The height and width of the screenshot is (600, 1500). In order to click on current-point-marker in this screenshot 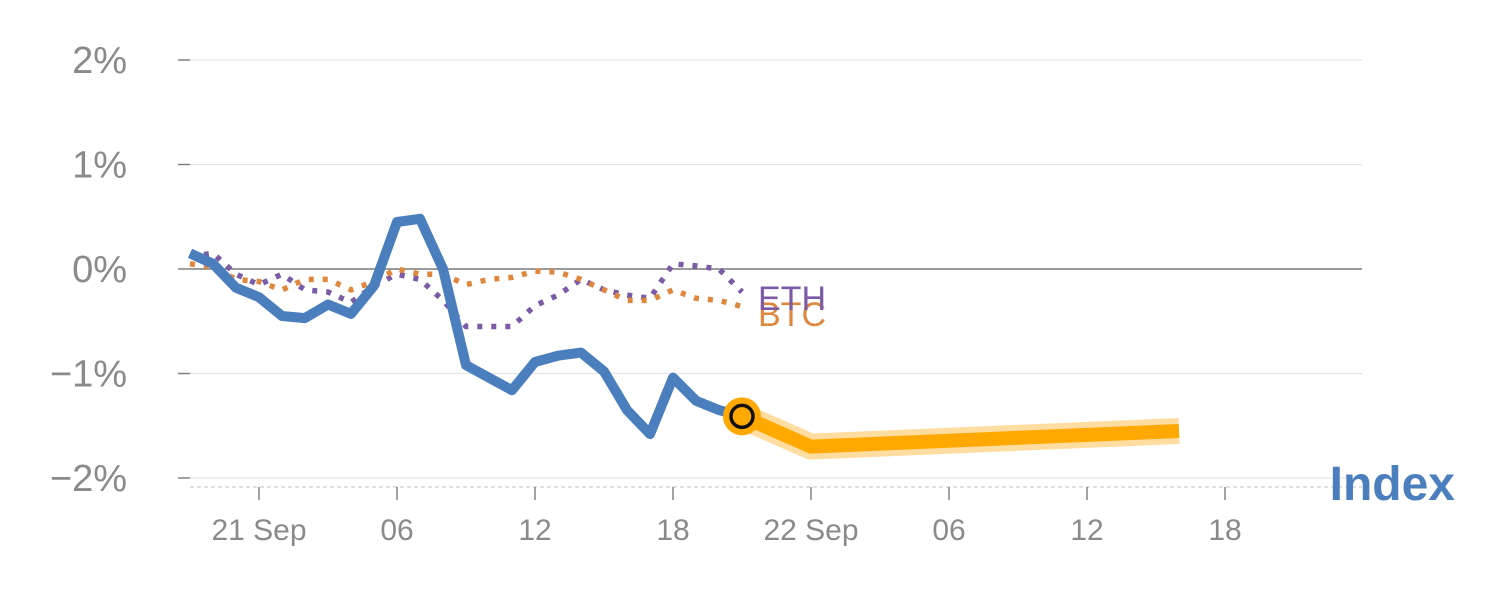, I will do `click(742, 416)`.